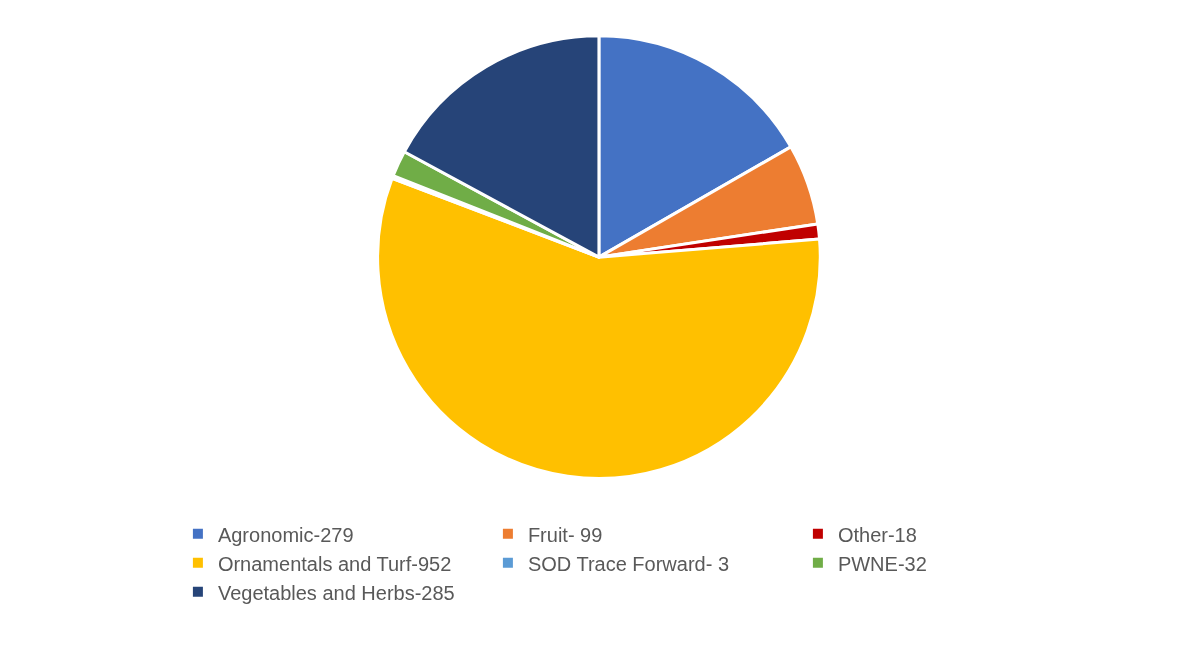 Image resolution: width=1186 pixels, height=651 pixels. I want to click on legend-label: Ornamentals and Turf-952, so click(334, 563).